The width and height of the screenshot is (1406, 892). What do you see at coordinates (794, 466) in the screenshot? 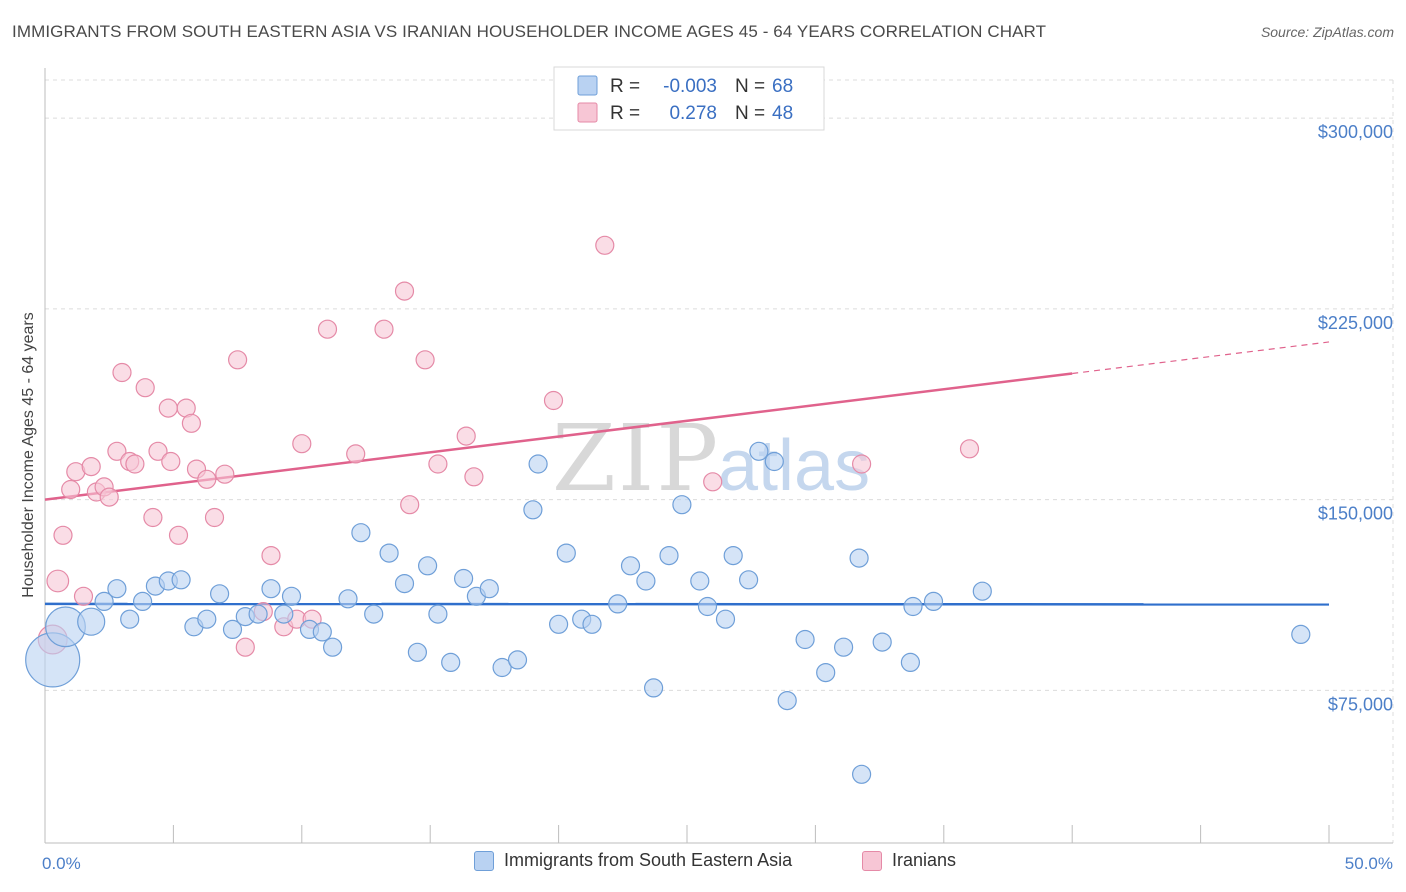
I see `watermark-atlas: atlas` at bounding box center [794, 466].